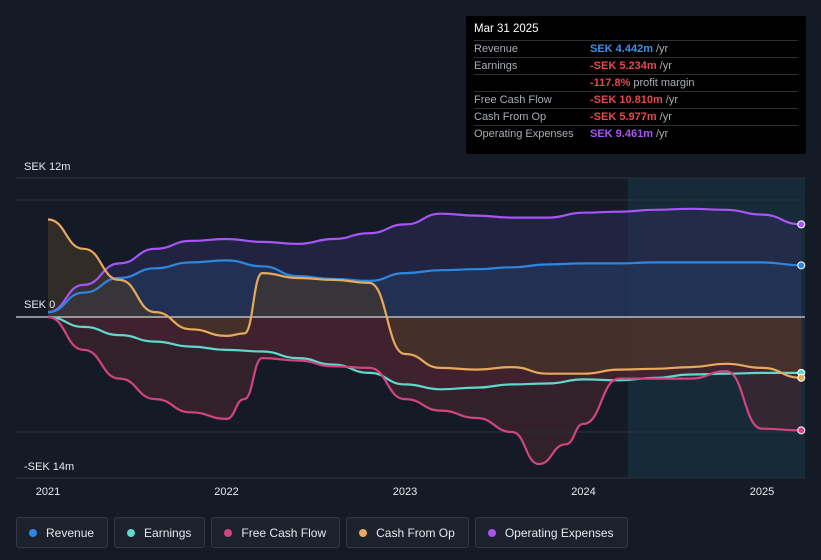  I want to click on y-axis-label-bottom: -SEK 14m, so click(49, 467).